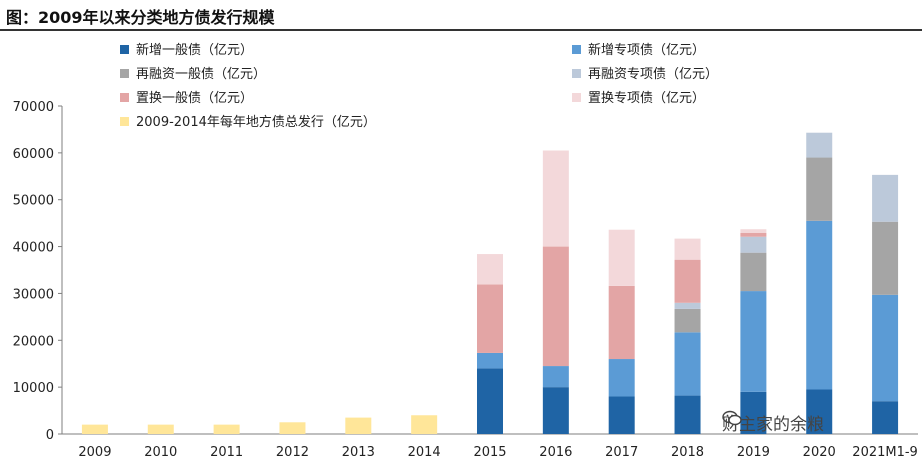  I want to click on x-tick-label: 2011, so click(226, 452).